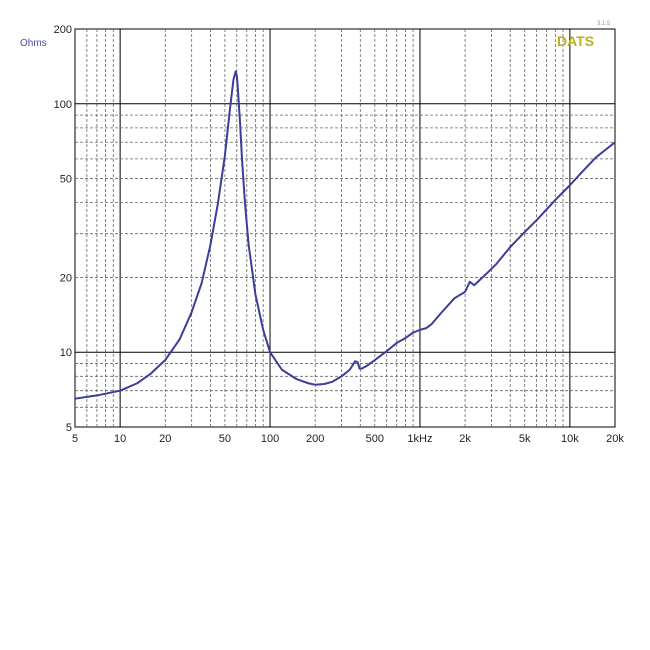  Describe the element at coordinates (419, 439) in the screenshot. I see `x-tick-label: 1kHz` at that location.